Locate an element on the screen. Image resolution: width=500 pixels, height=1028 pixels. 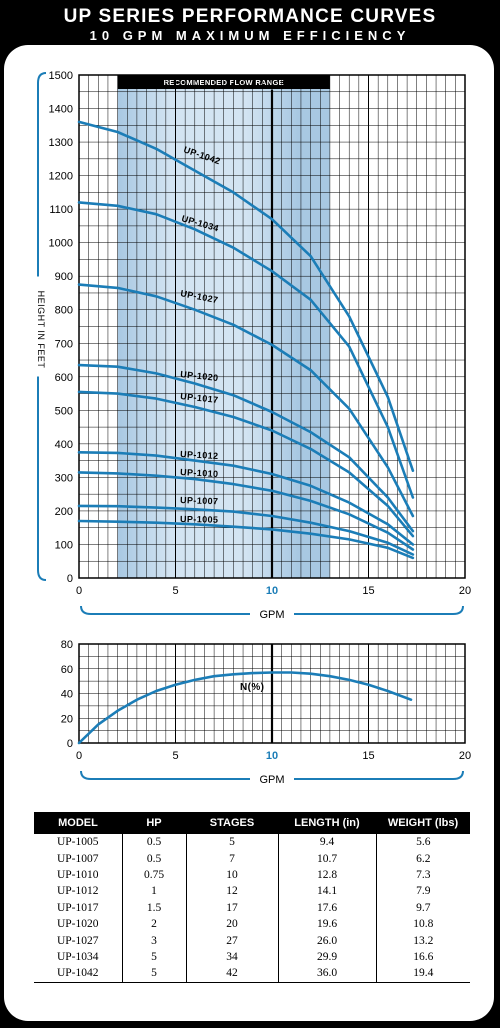
table-cell: 13.2 is located at coordinates (422, 940).